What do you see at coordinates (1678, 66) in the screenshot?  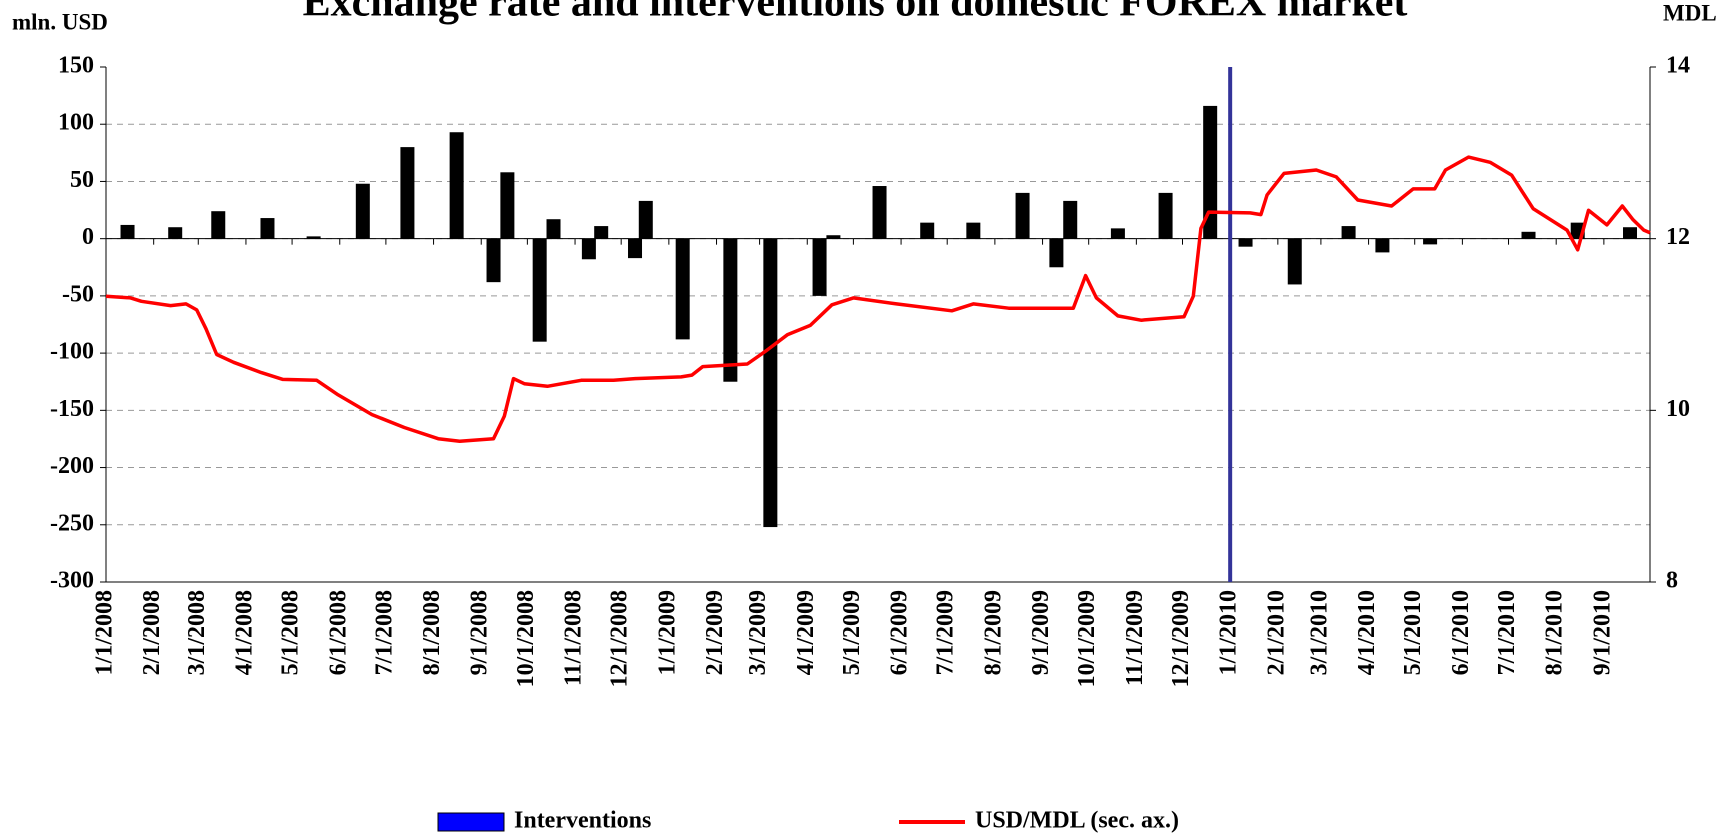 I see `y2-tick-label: 14` at bounding box center [1678, 66].